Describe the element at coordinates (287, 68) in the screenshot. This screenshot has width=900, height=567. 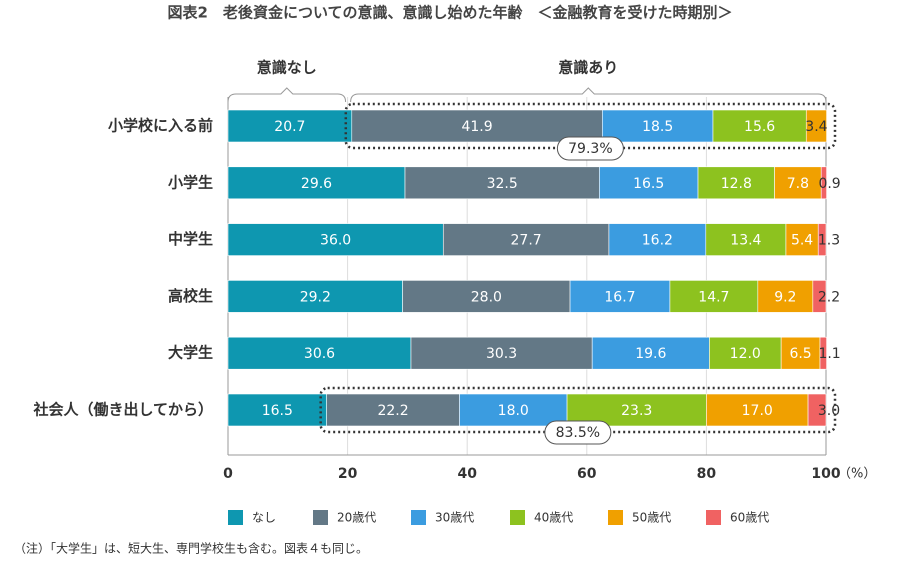
I see `group-label: 意識なし` at that location.